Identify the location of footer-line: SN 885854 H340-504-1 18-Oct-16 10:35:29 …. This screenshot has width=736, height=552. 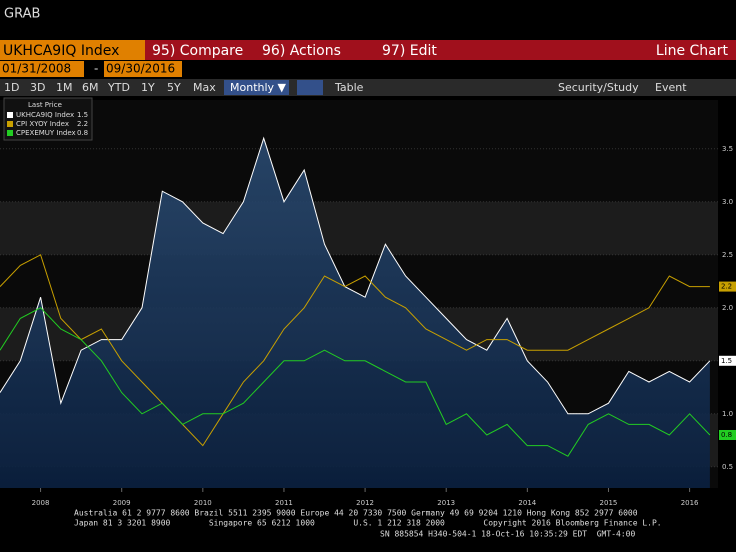
(507, 534).